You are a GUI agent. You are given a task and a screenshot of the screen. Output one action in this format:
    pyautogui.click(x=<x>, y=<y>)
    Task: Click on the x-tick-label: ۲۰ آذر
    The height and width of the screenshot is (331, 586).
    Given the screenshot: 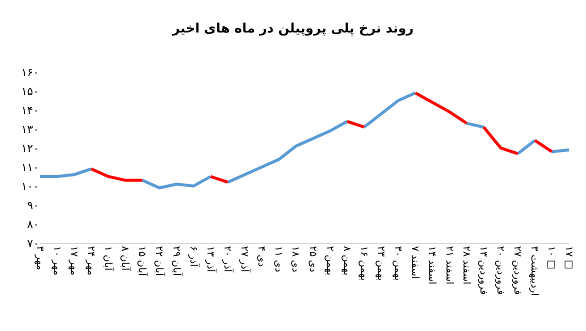 What is the action you would take?
    pyautogui.click(x=227, y=260)
    